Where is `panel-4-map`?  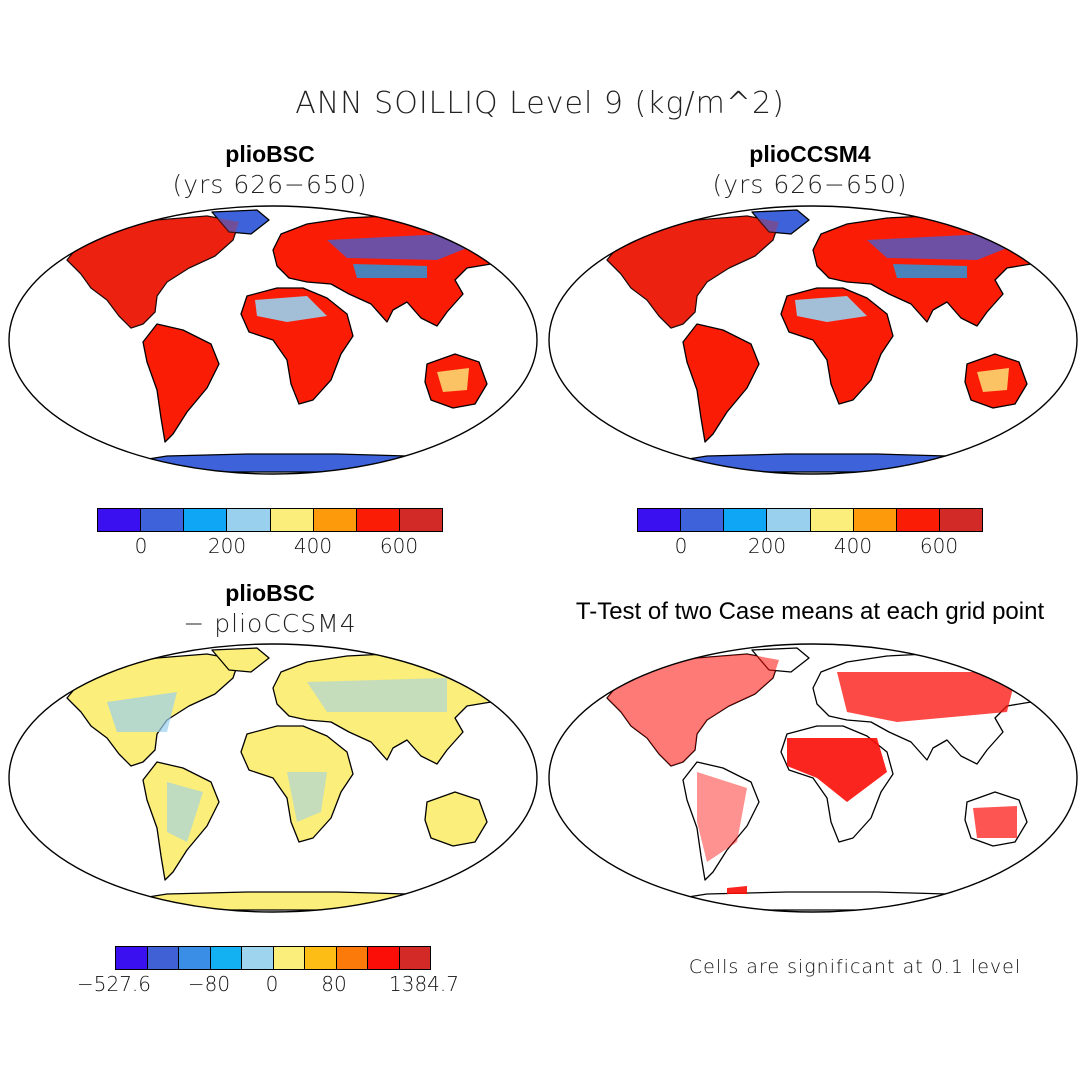 panel-4-map is located at coordinates (813, 778).